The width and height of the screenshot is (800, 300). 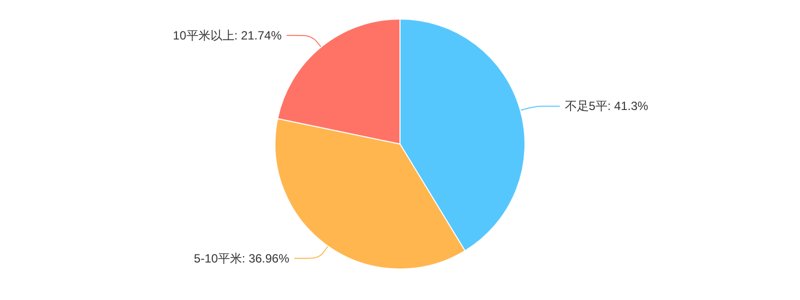 What do you see at coordinates (227, 35) in the screenshot?
I see `slice-label: 10平米以上: 21.74%` at bounding box center [227, 35].